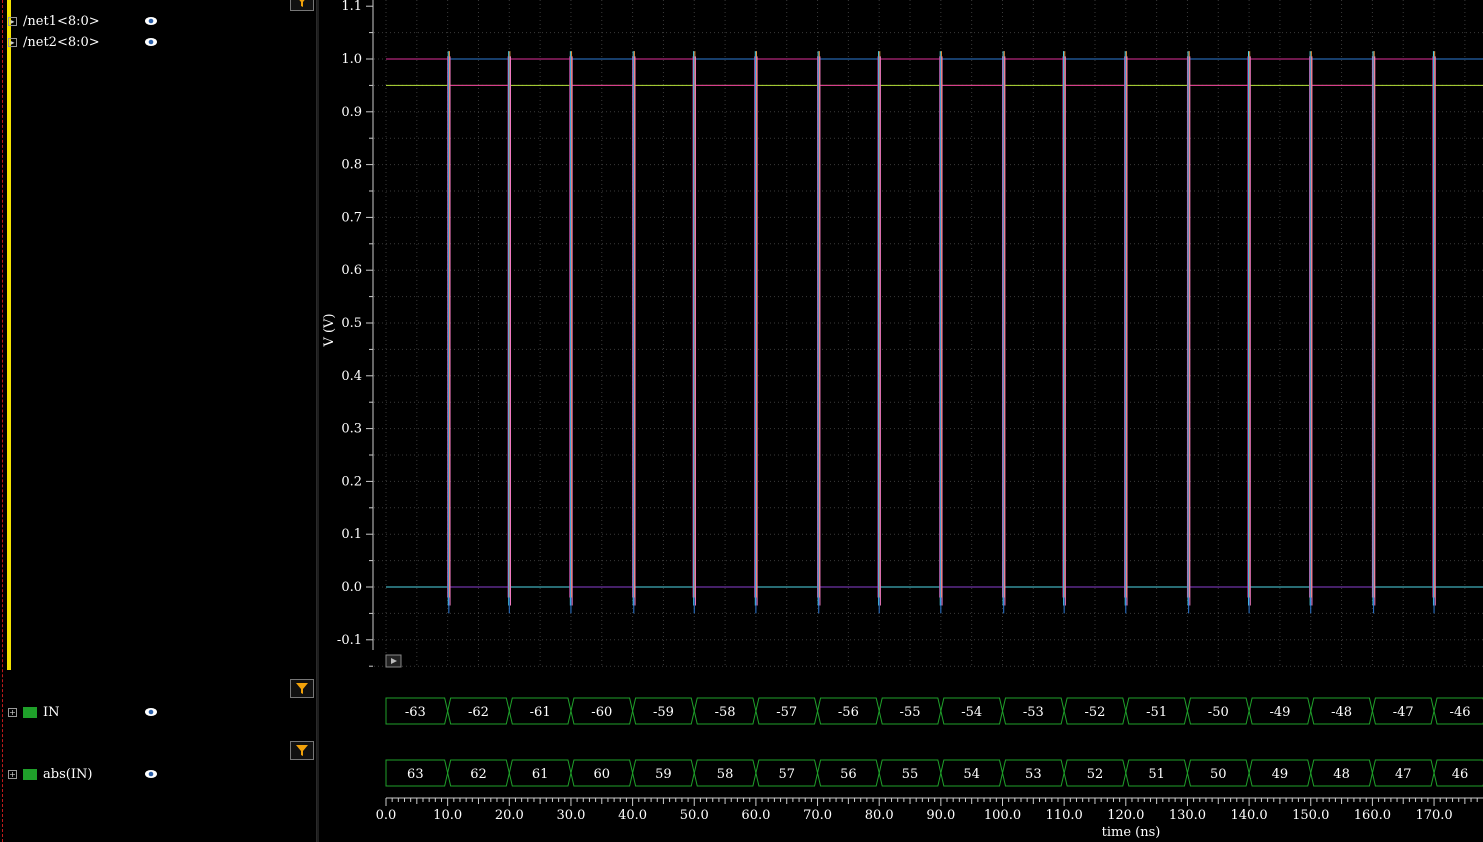  What do you see at coordinates (940, 815) in the screenshot?
I see `x-tick-label: 90.0` at bounding box center [940, 815].